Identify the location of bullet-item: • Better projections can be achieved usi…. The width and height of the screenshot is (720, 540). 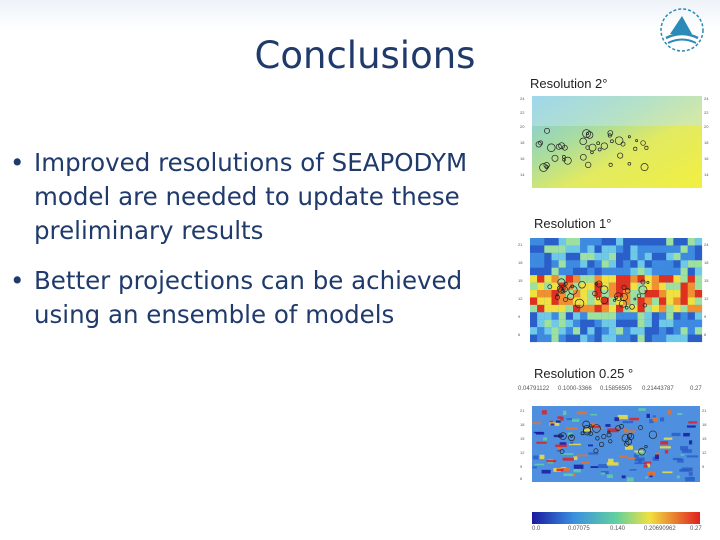
(254, 298).